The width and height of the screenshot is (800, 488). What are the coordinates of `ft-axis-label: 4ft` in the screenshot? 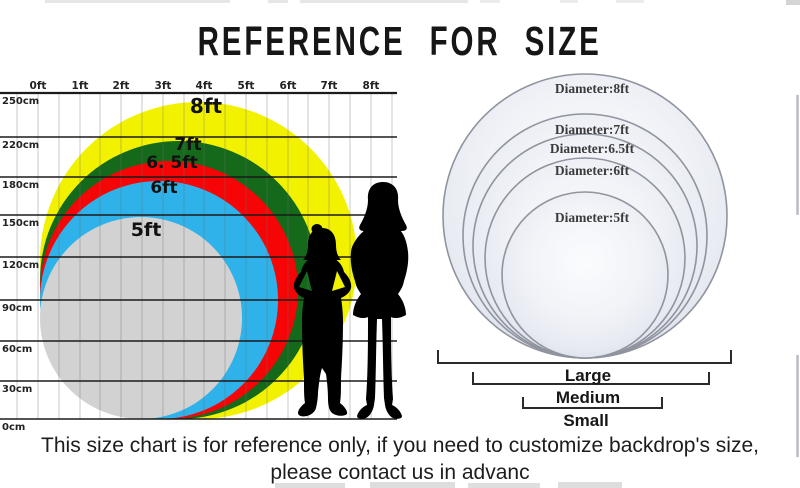 It's located at (204, 86).